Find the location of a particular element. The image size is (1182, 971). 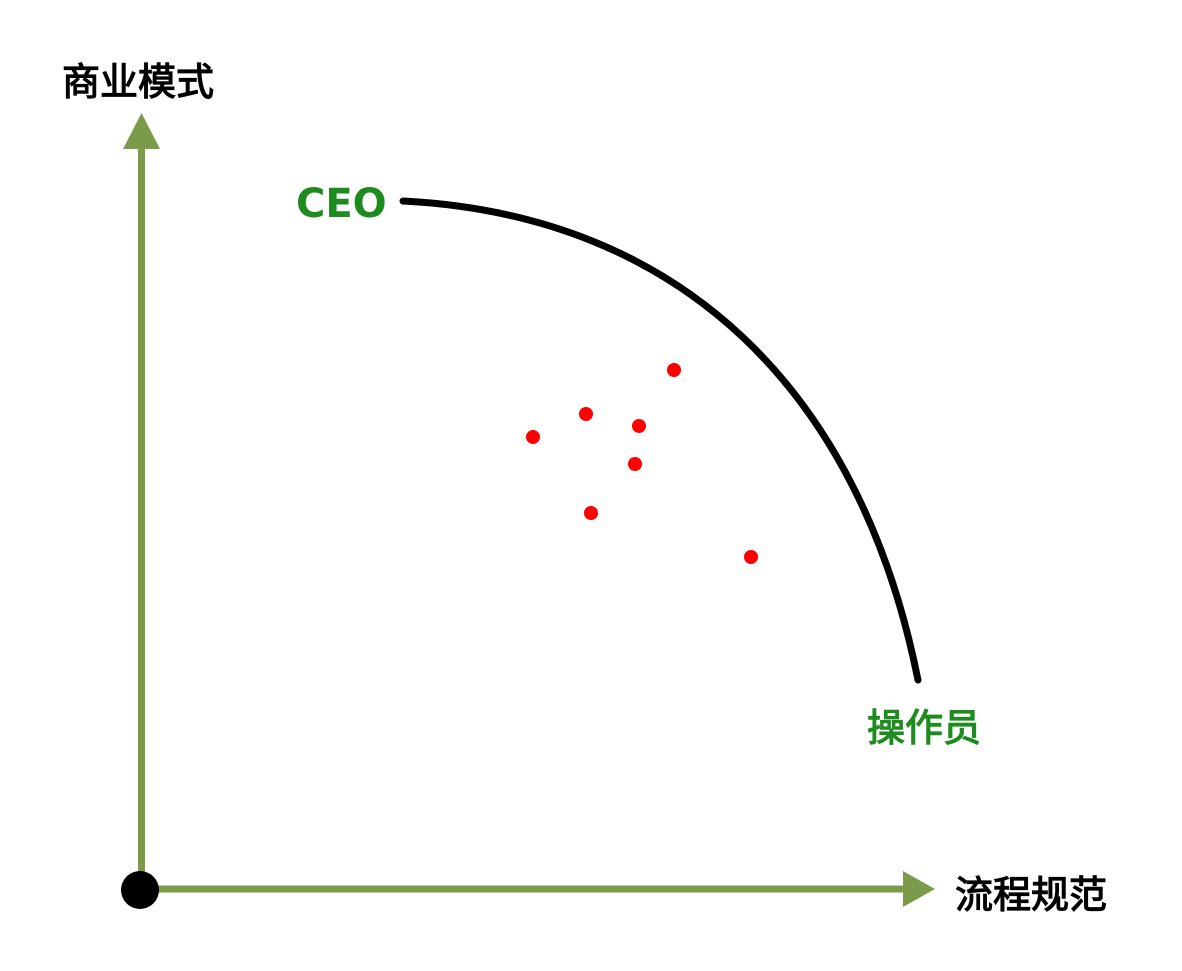

y-axis-arrowhead-icon is located at coordinates (141, 131).